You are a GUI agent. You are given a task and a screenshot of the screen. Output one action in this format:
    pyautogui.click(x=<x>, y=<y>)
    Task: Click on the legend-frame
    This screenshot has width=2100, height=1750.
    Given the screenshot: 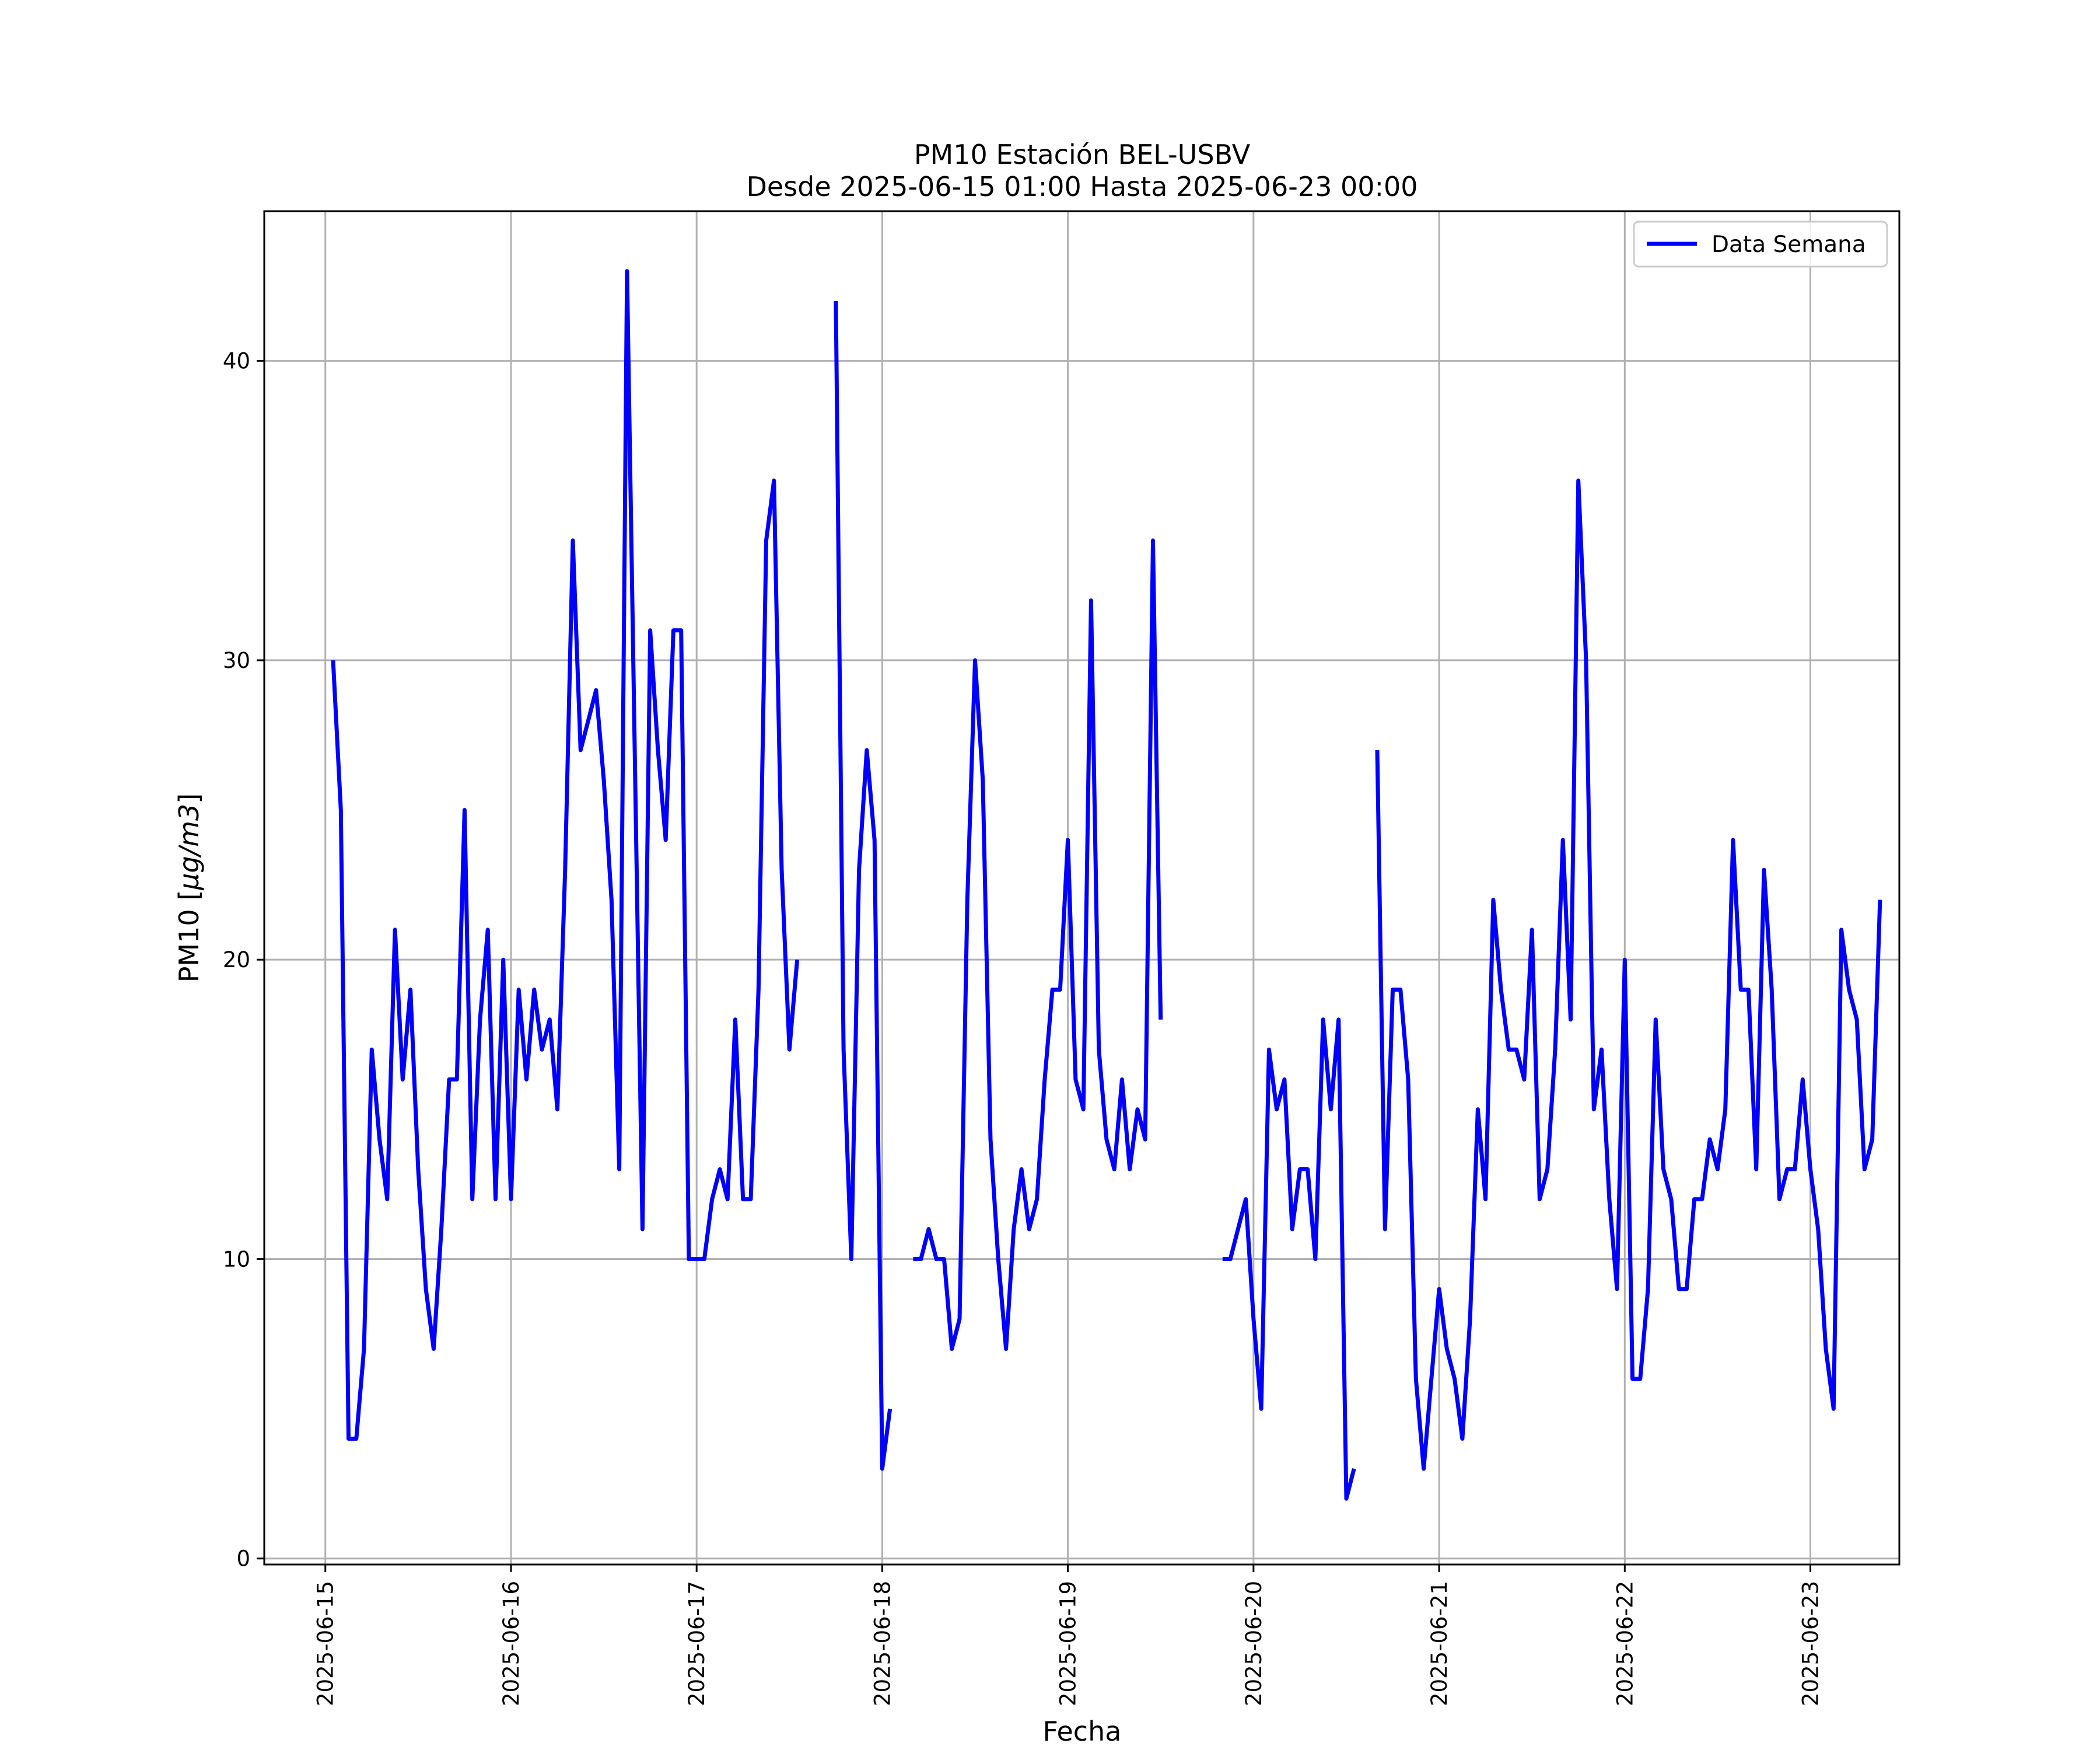 What is the action you would take?
    pyautogui.click(x=1760, y=244)
    